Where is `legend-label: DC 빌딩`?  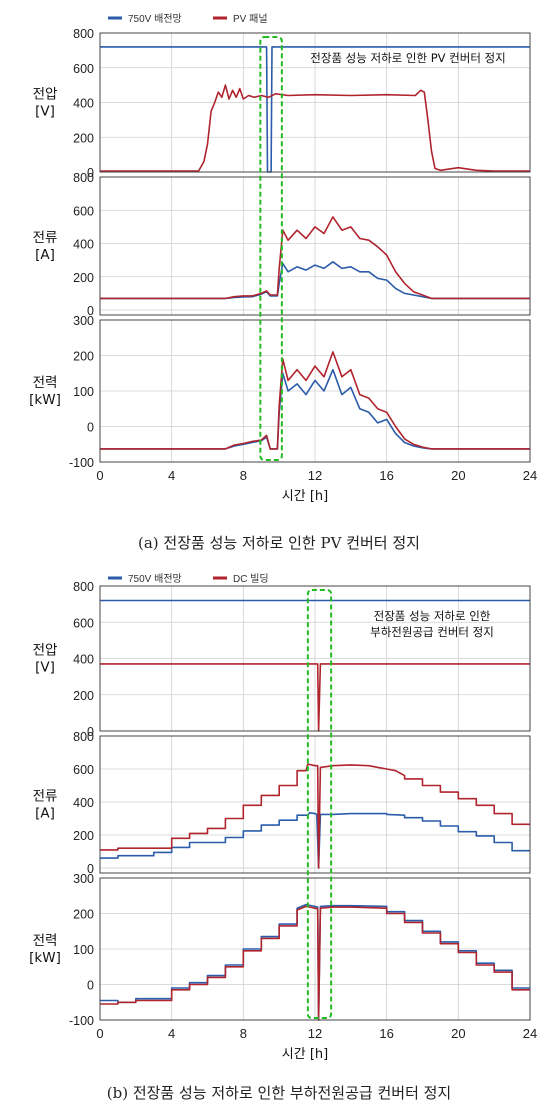 legend-label: DC 빌딩 is located at coordinates (251, 579).